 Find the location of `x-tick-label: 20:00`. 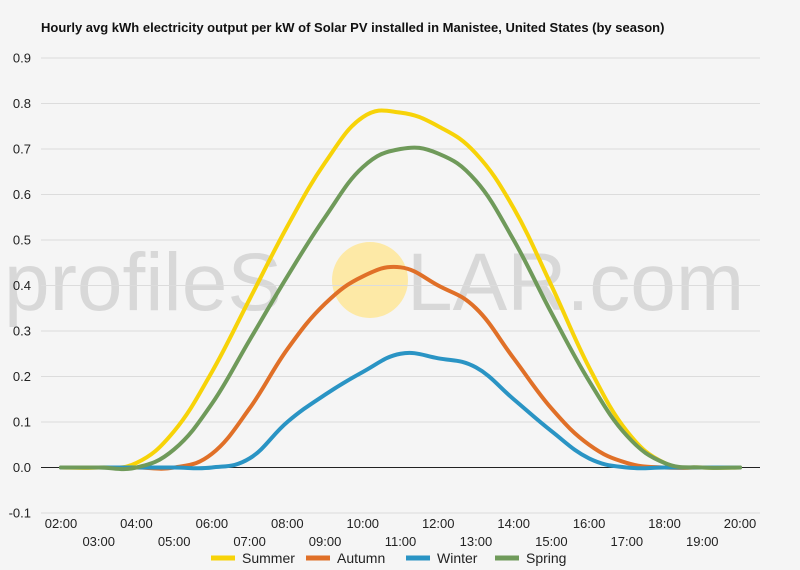

x-tick-label: 20:00 is located at coordinates (740, 523).